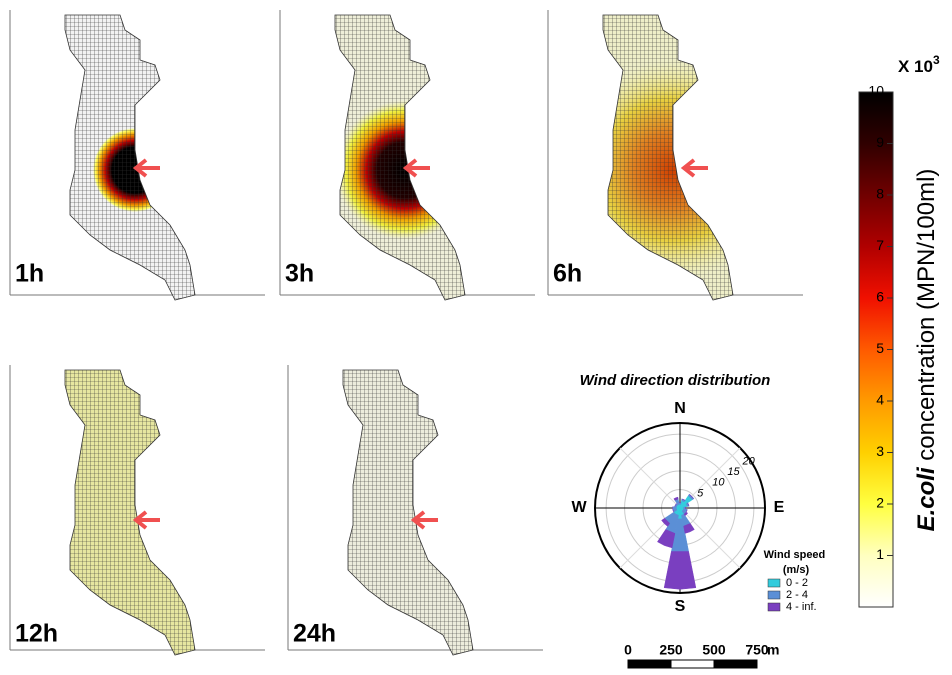 This screenshot has width=952, height=675. What do you see at coordinates (926, 350) in the screenshot?
I see `colorbar-label: E.coli concentration (MPN/100ml)` at bounding box center [926, 350].